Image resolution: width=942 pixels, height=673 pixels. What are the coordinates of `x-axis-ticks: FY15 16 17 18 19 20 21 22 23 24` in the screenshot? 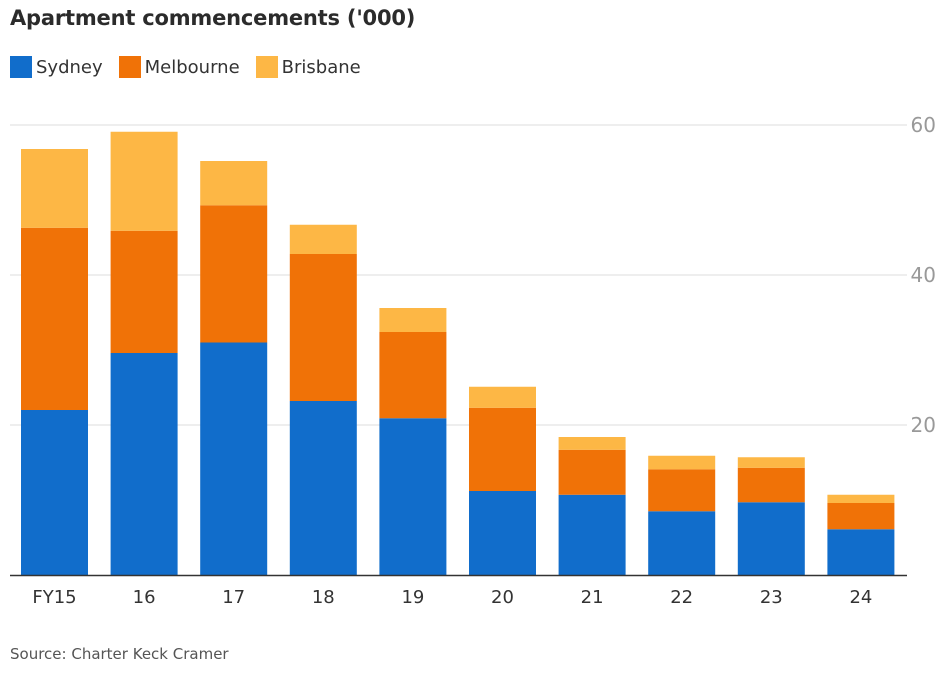 It's located at (452, 597).